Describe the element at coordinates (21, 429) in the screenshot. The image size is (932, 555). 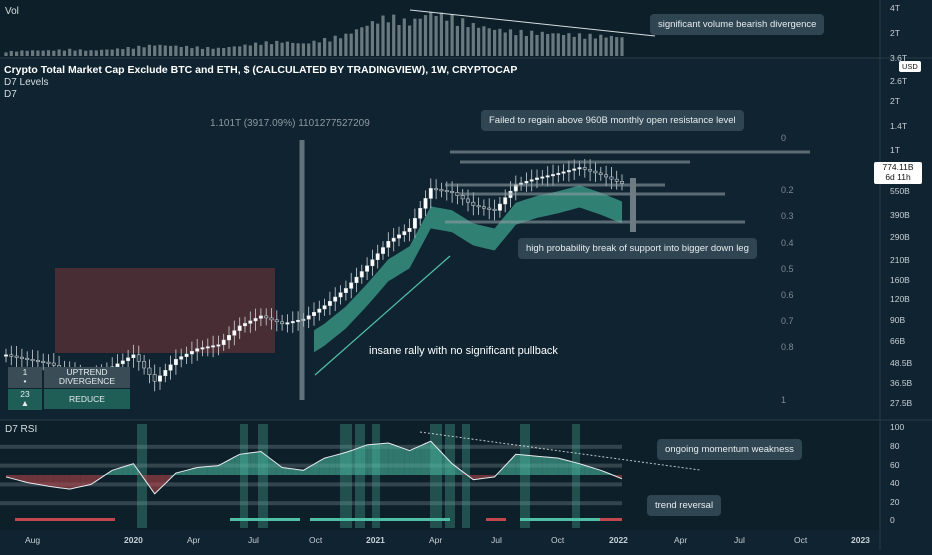
I see `rsi-title: D7 RSI` at that location.